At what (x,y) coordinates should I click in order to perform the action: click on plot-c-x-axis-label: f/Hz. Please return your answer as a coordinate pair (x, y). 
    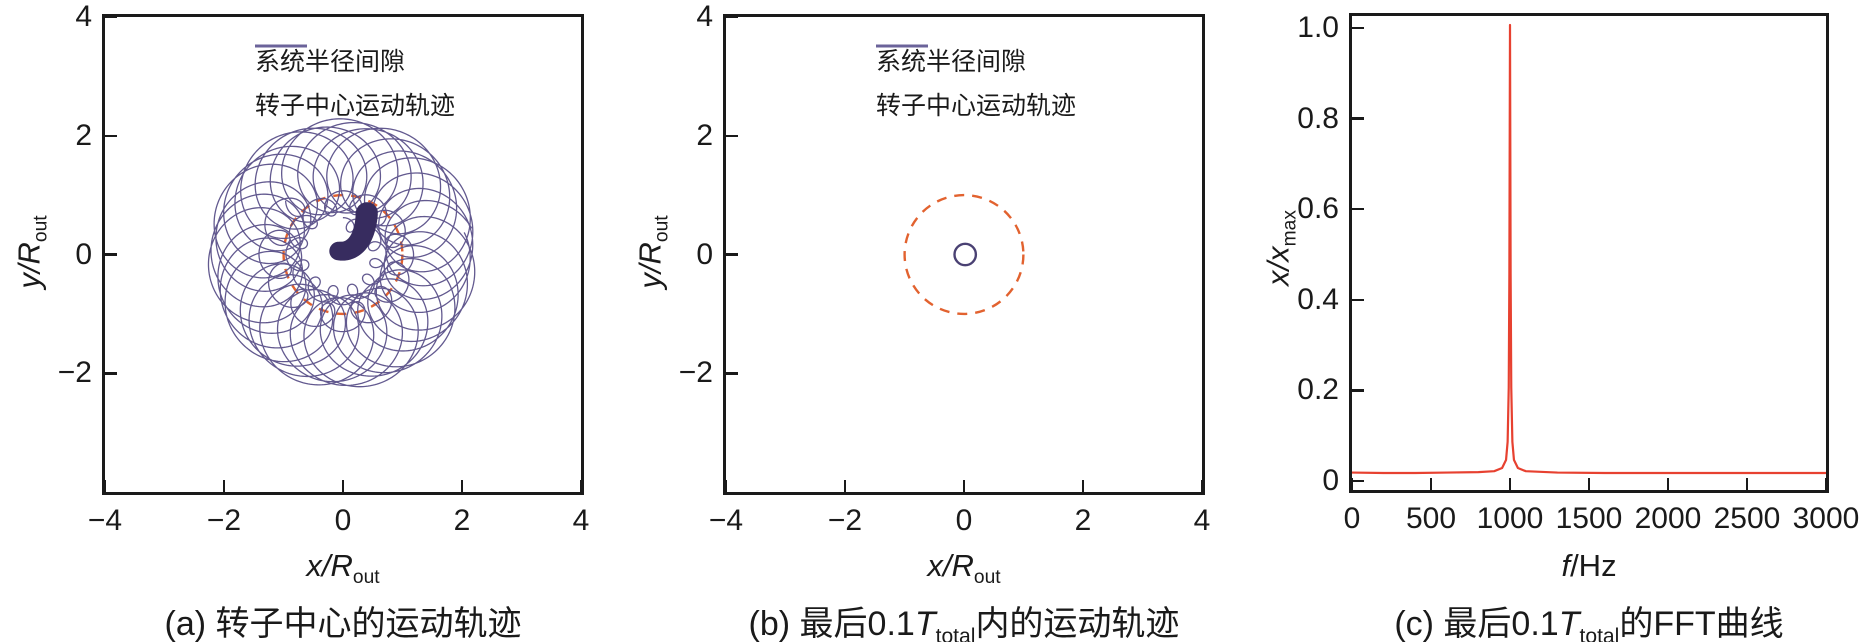
    Looking at the image, I should click on (1589, 568).